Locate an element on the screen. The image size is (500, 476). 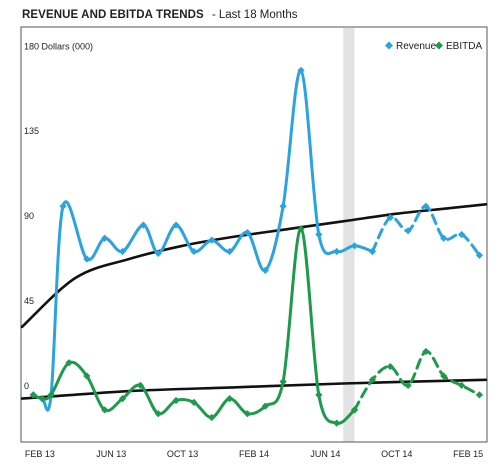
y-tick-label: 45 is located at coordinates (29, 301).